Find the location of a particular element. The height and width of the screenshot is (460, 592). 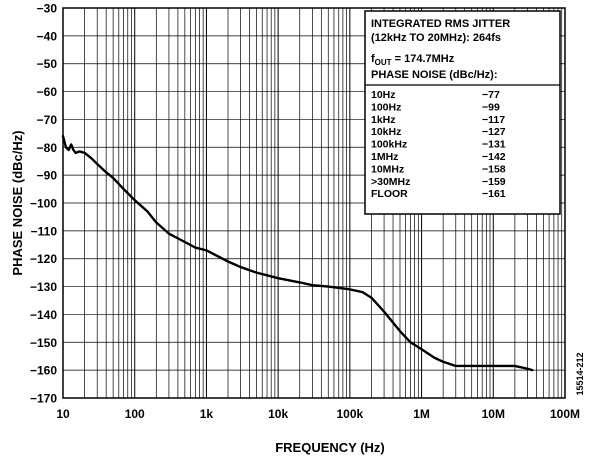

table-row-frequency: 10Hz is located at coordinates (383, 95).